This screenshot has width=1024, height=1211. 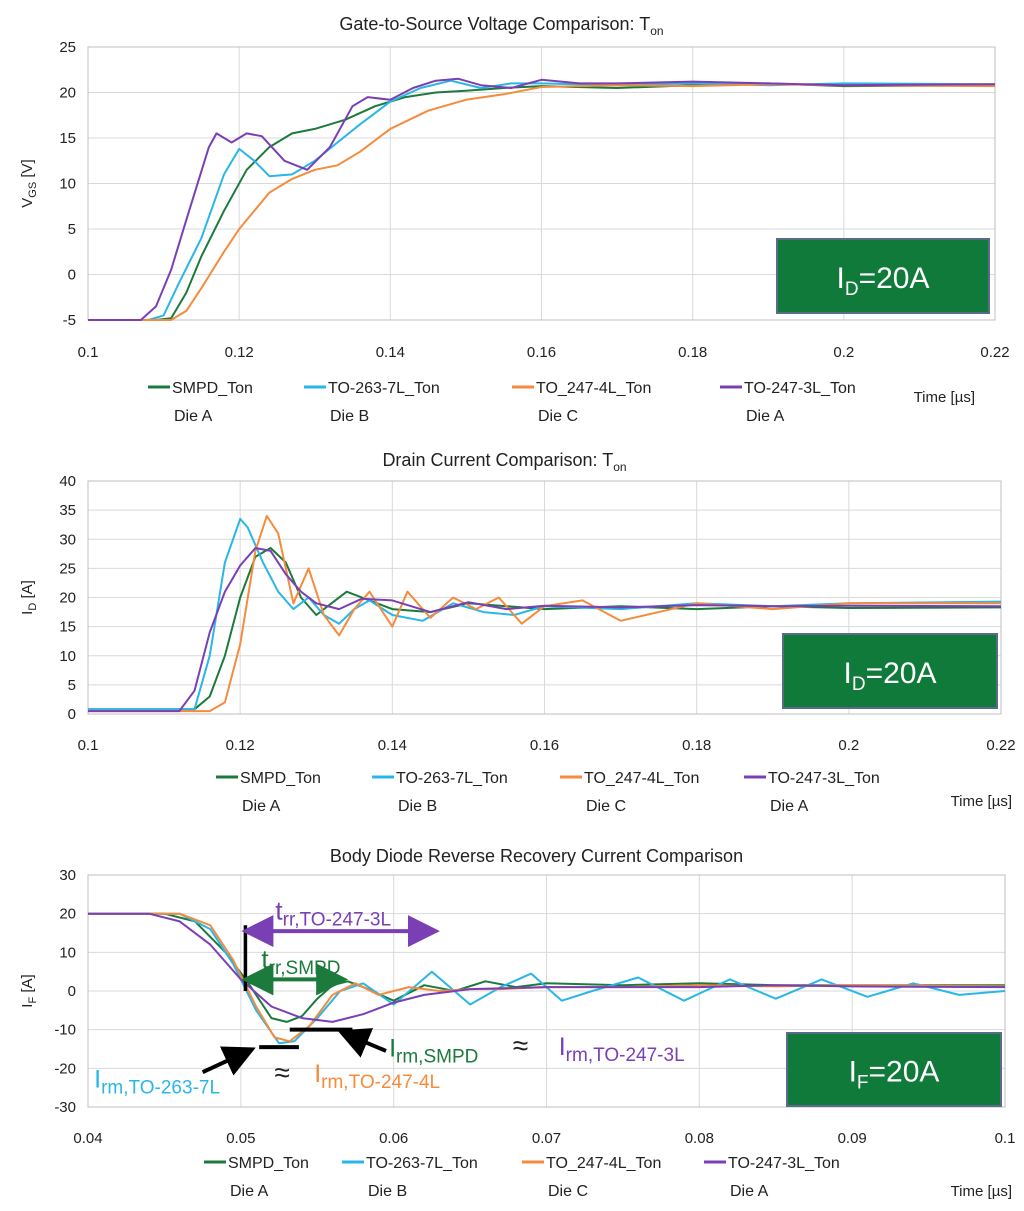 What do you see at coordinates (863, 1083) in the screenshot?
I see `condition-box-subscript: F` at bounding box center [863, 1083].